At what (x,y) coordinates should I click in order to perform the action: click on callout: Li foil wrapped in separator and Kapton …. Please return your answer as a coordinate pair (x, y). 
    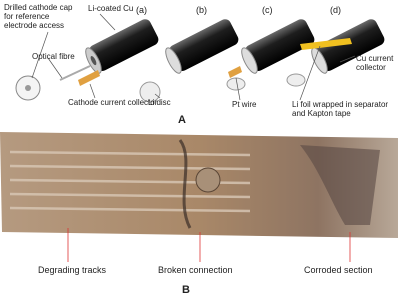
    Looking at the image, I should click on (340, 109).